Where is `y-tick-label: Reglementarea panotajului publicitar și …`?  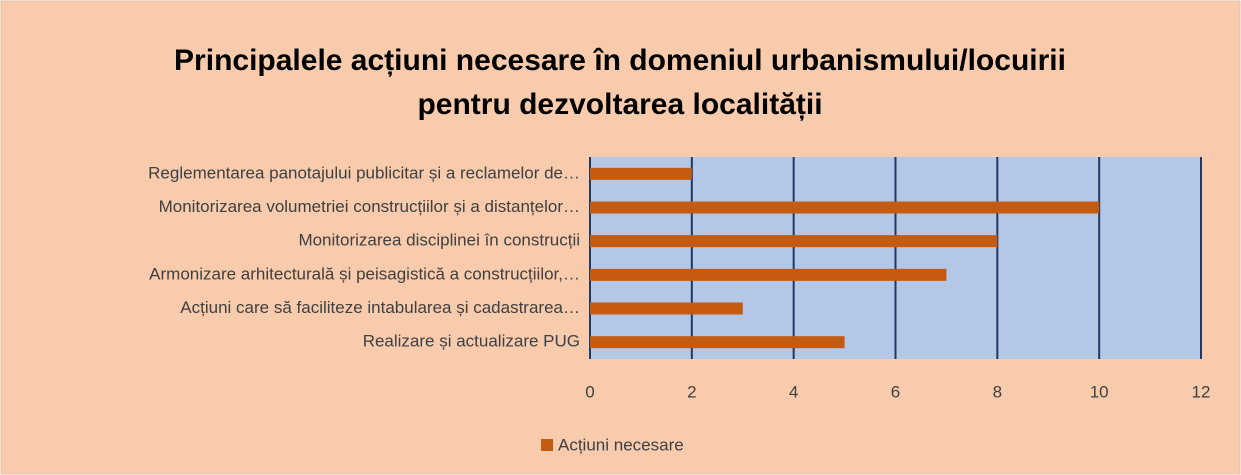
y-tick-label: Reglementarea panotajului publicitar și … is located at coordinates (364, 172).